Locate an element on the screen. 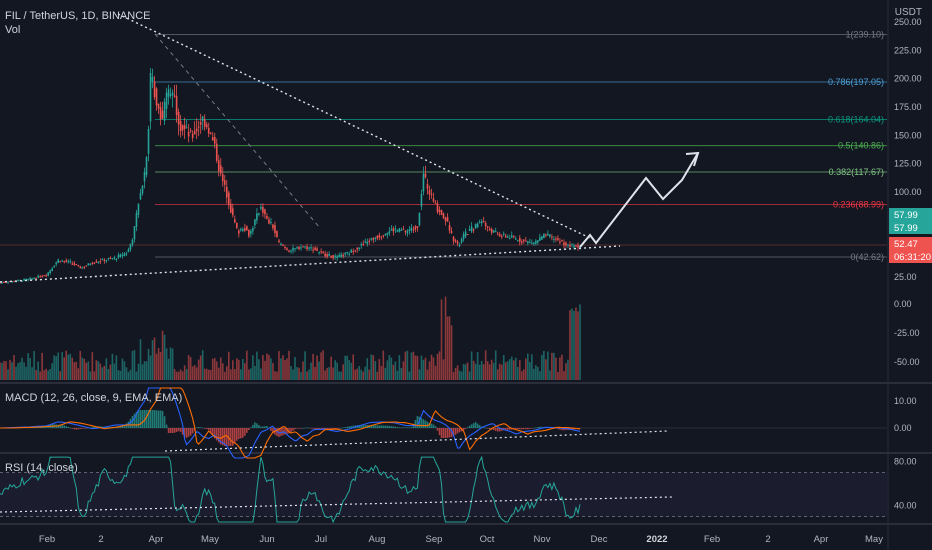  price-tick-label: 175.00 is located at coordinates (908, 107).